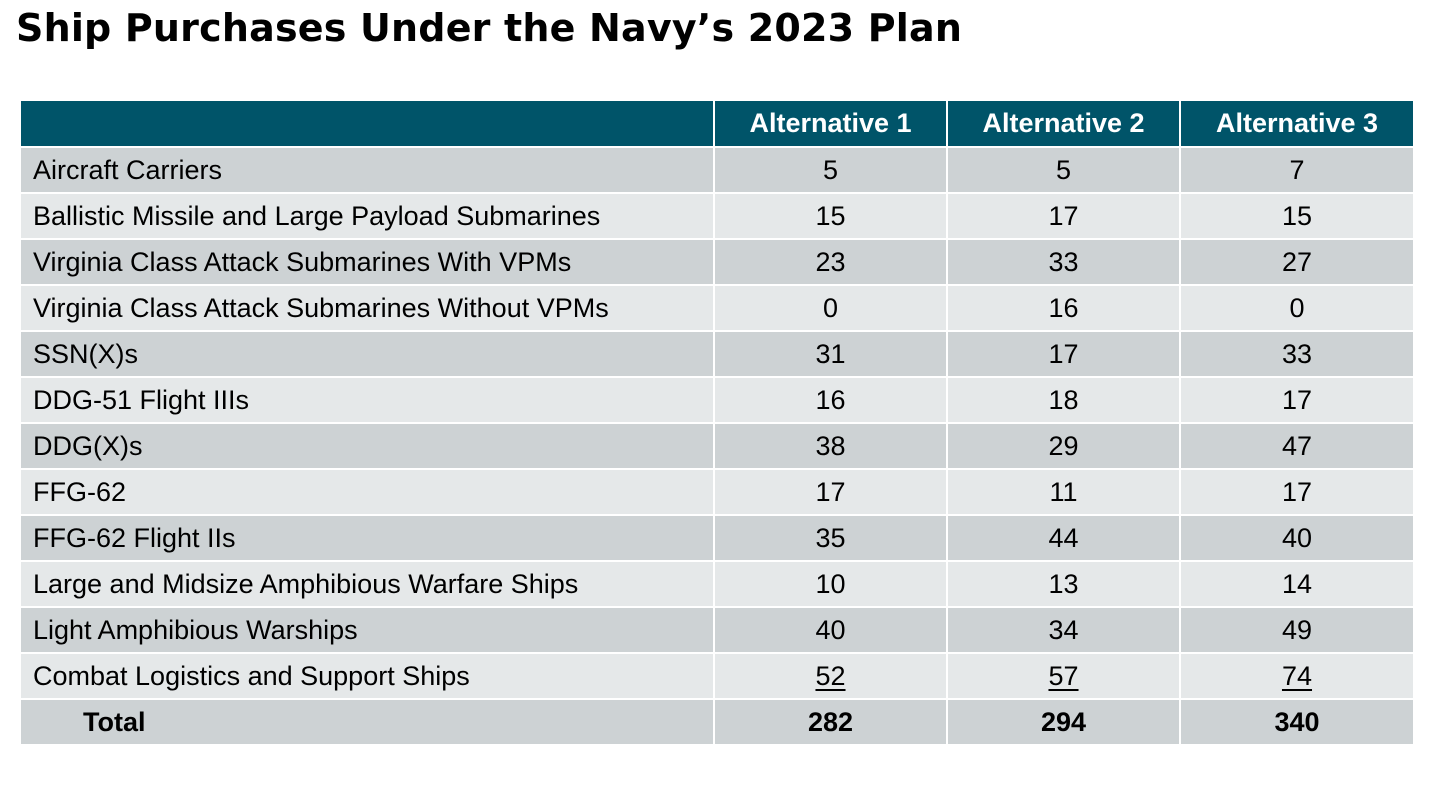  I want to click on value-cell: 35, so click(830, 538).